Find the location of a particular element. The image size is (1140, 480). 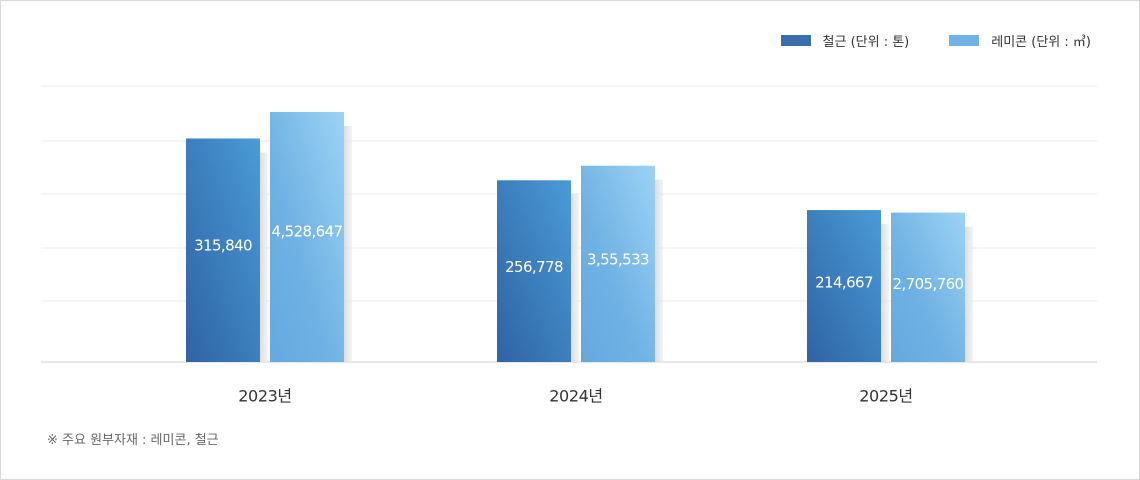

x-tick-label: 2024년 is located at coordinates (575, 396).